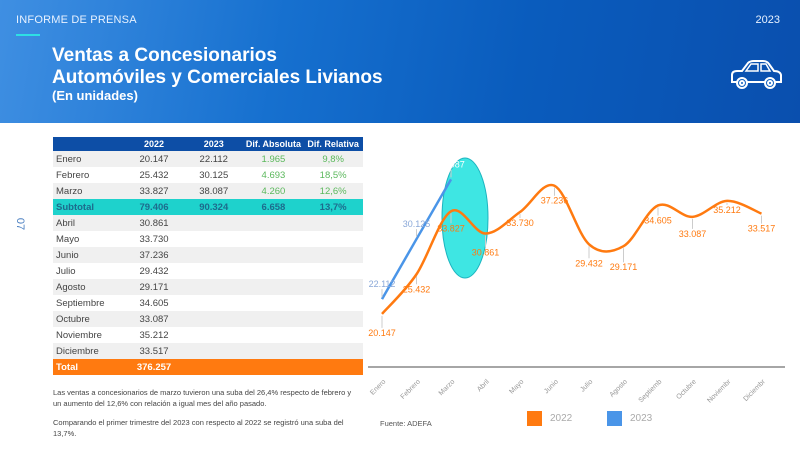 Image resolution: width=800 pixels, height=450 pixels. Describe the element at coordinates (516, 386) in the screenshot. I see `x-tick-label: Mayo` at that location.